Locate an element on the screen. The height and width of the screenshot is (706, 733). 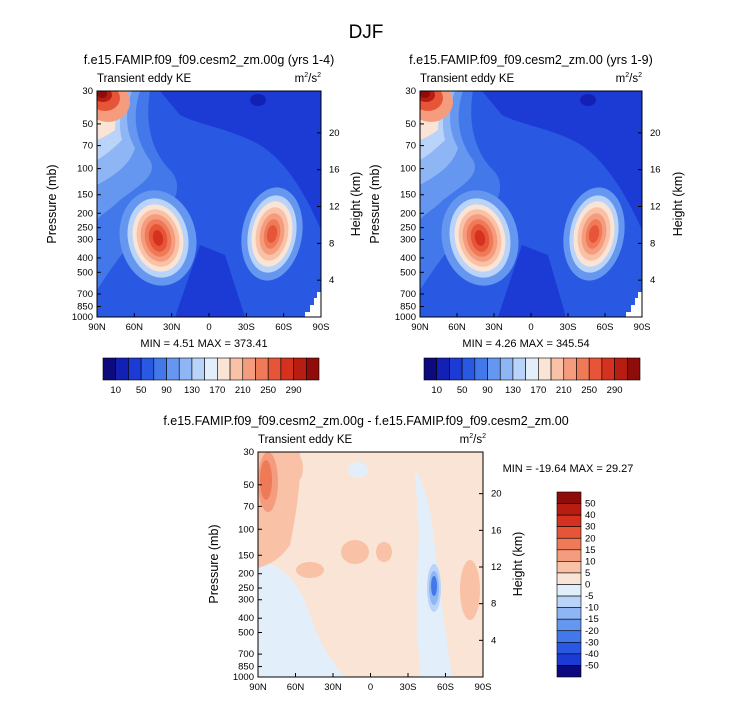
panel-b-x-tick-label: 60N is located at coordinates (457, 327).